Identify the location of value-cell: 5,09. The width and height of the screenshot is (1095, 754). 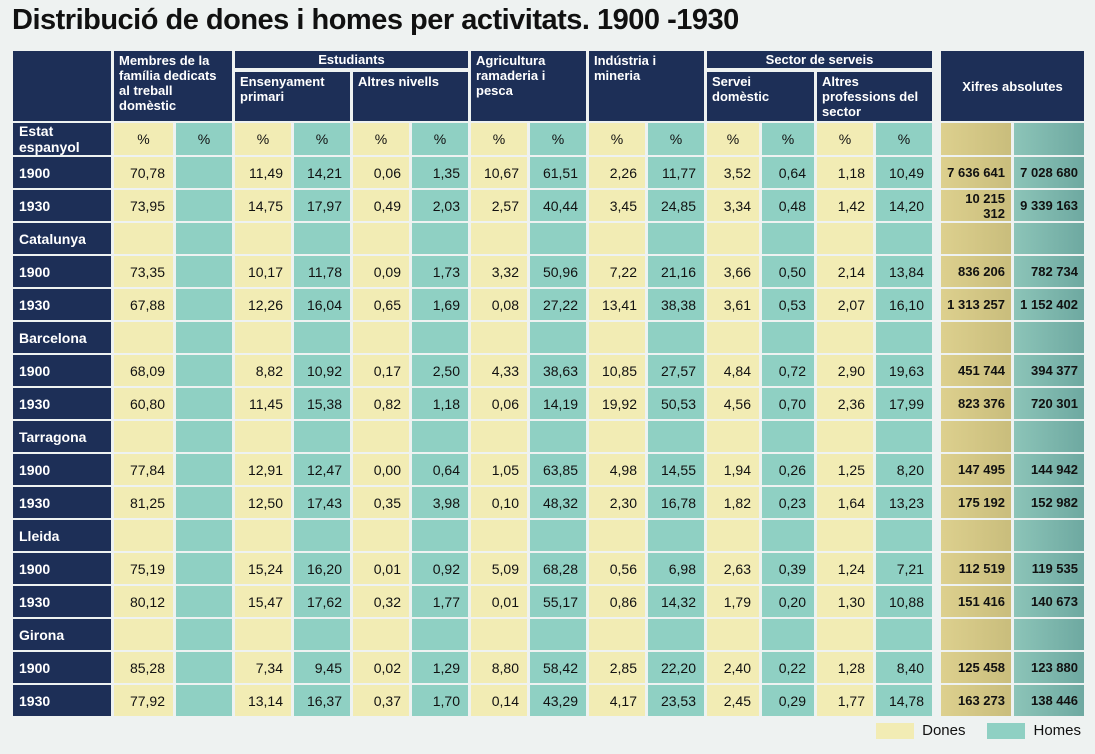
(499, 568).